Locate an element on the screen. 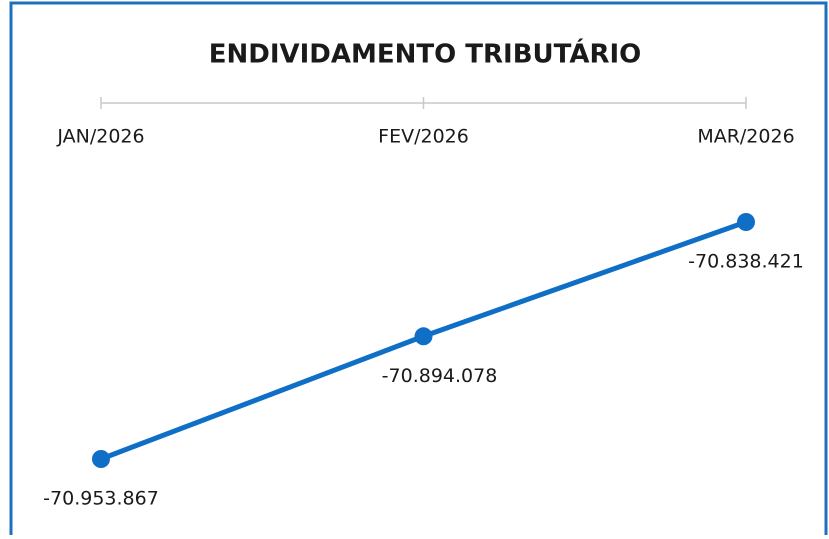 The width and height of the screenshot is (829, 539). data-label: -70.953.867 is located at coordinates (101, 499).